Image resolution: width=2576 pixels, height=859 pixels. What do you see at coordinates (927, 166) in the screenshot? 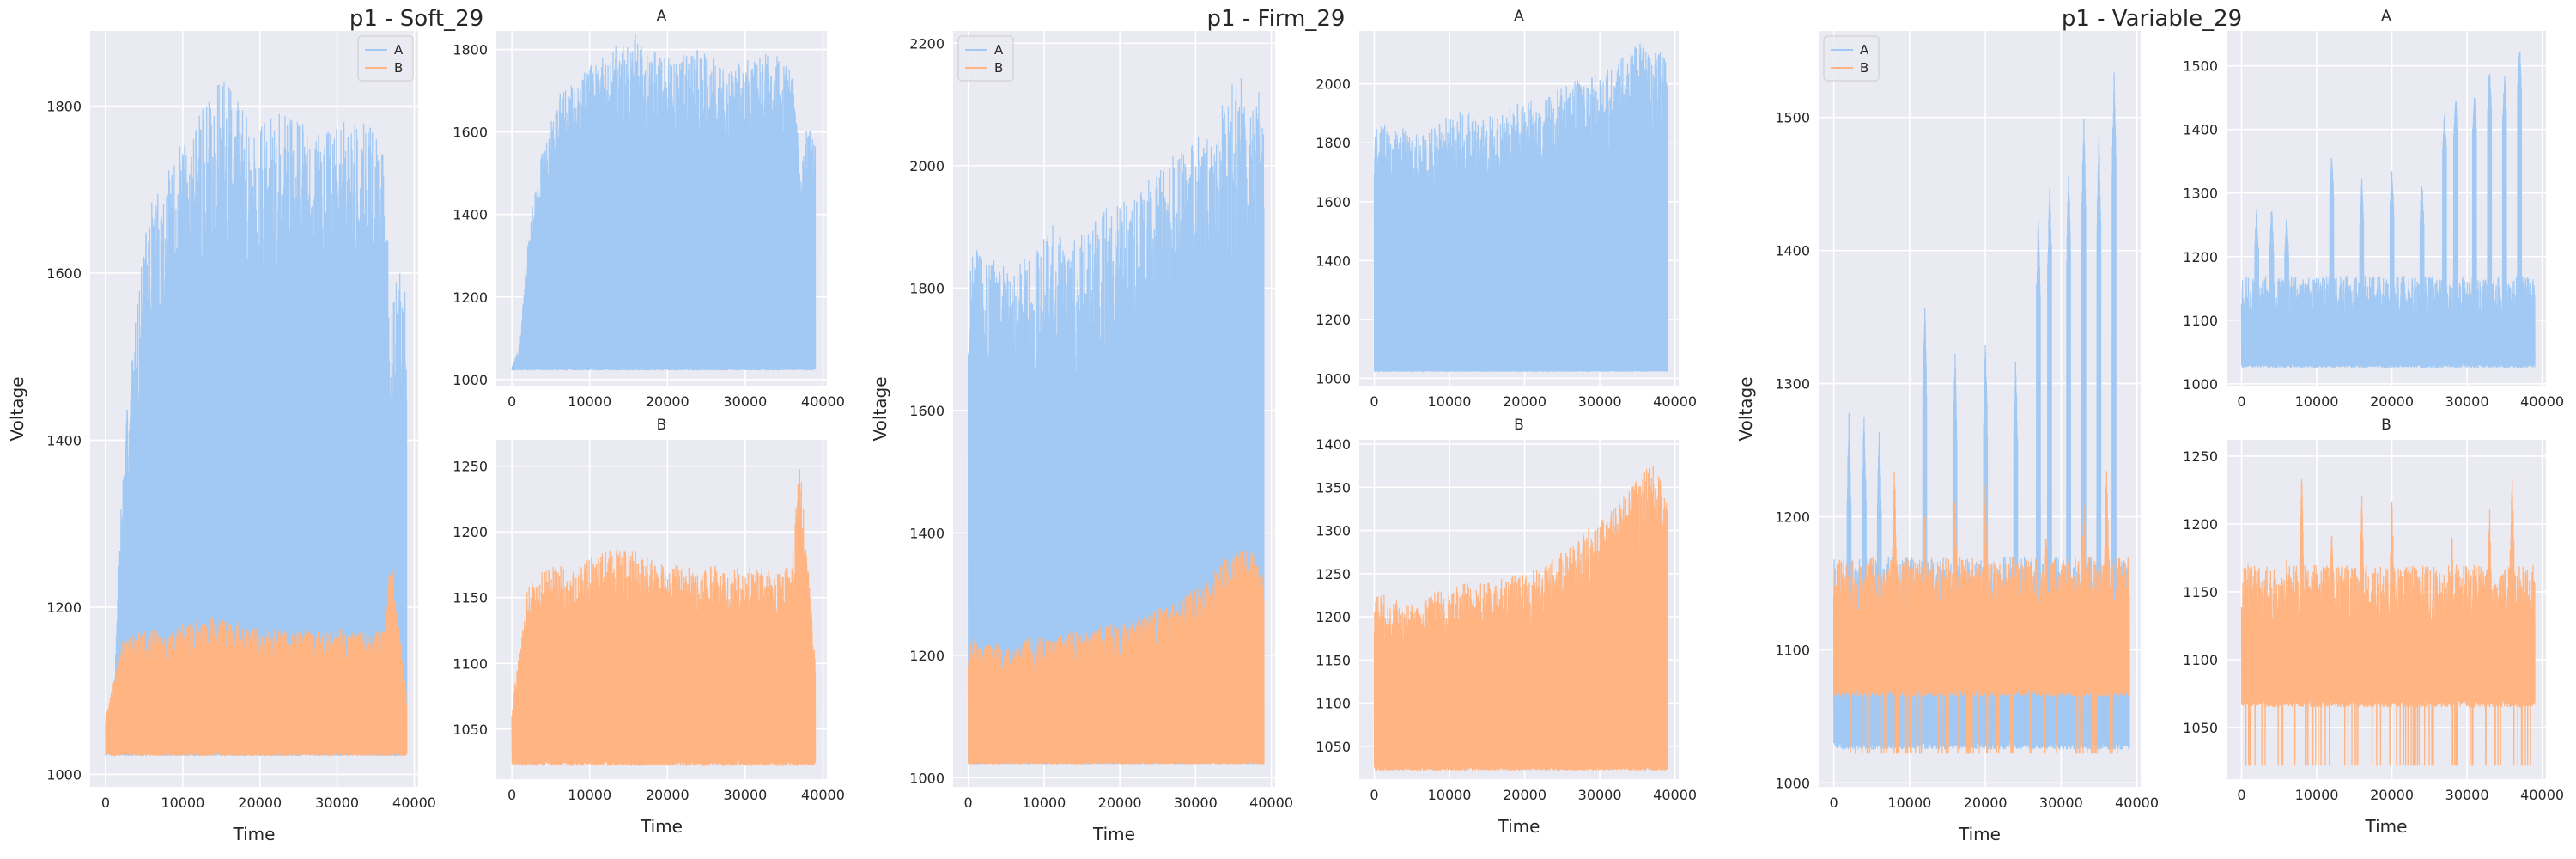
I see `y-tick-label: 2000` at bounding box center [927, 166].